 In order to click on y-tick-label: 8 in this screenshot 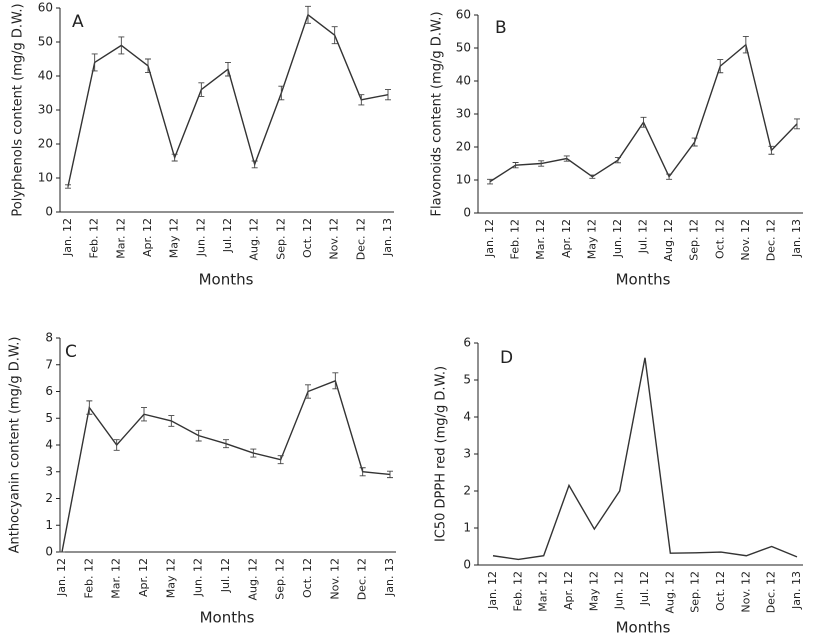, I will do `click(49, 338)`.